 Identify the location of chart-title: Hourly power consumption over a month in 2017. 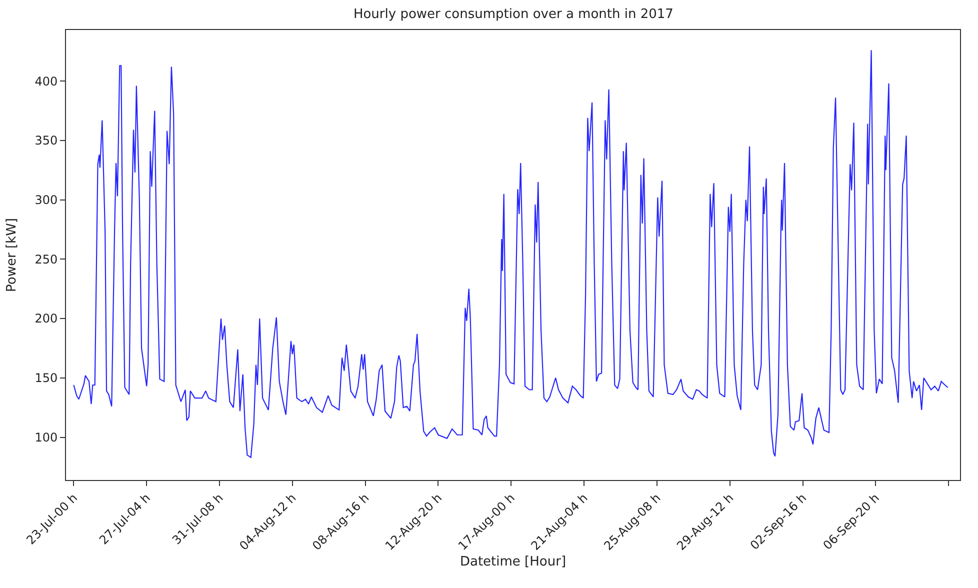
(513, 14).